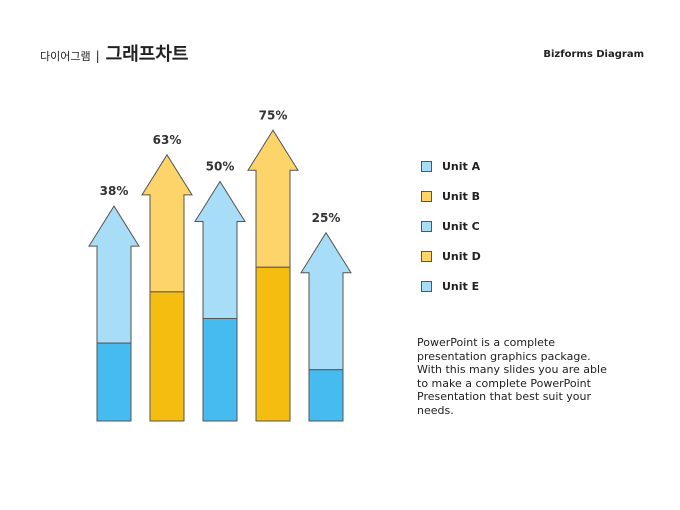 This screenshot has height=510, width=680. What do you see at coordinates (114, 274) in the screenshot?
I see `arrow-head-unit-a` at bounding box center [114, 274].